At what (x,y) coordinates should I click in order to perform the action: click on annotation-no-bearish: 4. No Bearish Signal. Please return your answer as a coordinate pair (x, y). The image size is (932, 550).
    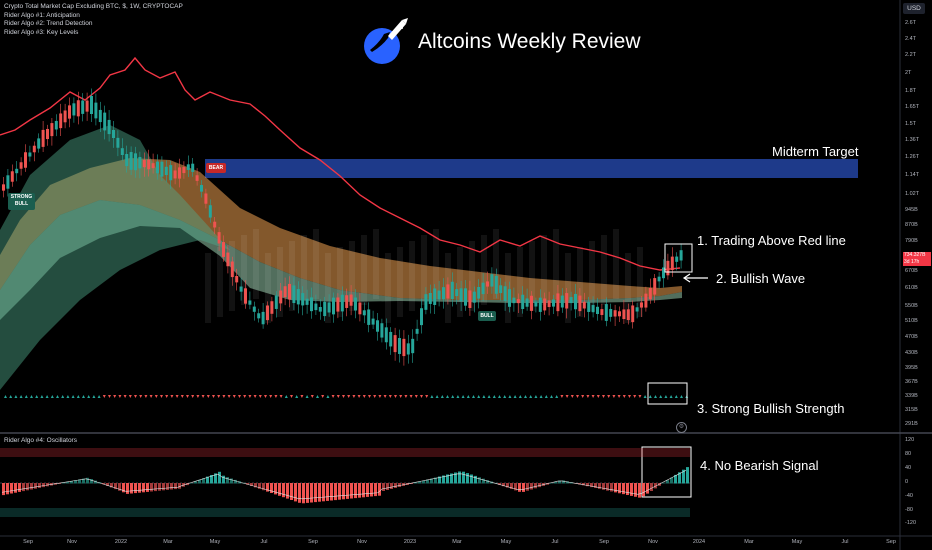
    Looking at the image, I should click on (759, 465).